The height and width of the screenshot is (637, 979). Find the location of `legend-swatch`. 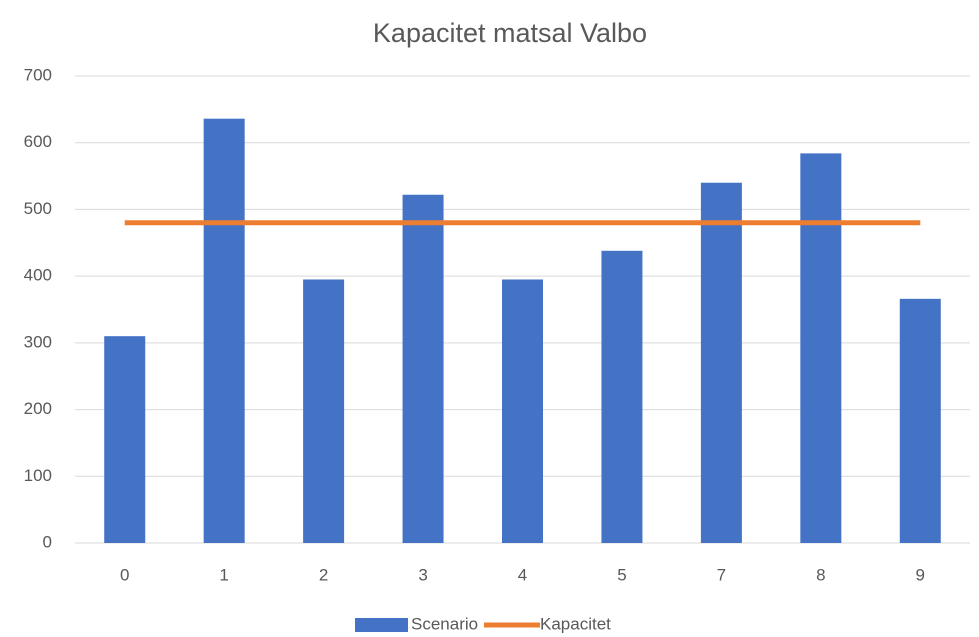

legend-swatch is located at coordinates (381, 625).